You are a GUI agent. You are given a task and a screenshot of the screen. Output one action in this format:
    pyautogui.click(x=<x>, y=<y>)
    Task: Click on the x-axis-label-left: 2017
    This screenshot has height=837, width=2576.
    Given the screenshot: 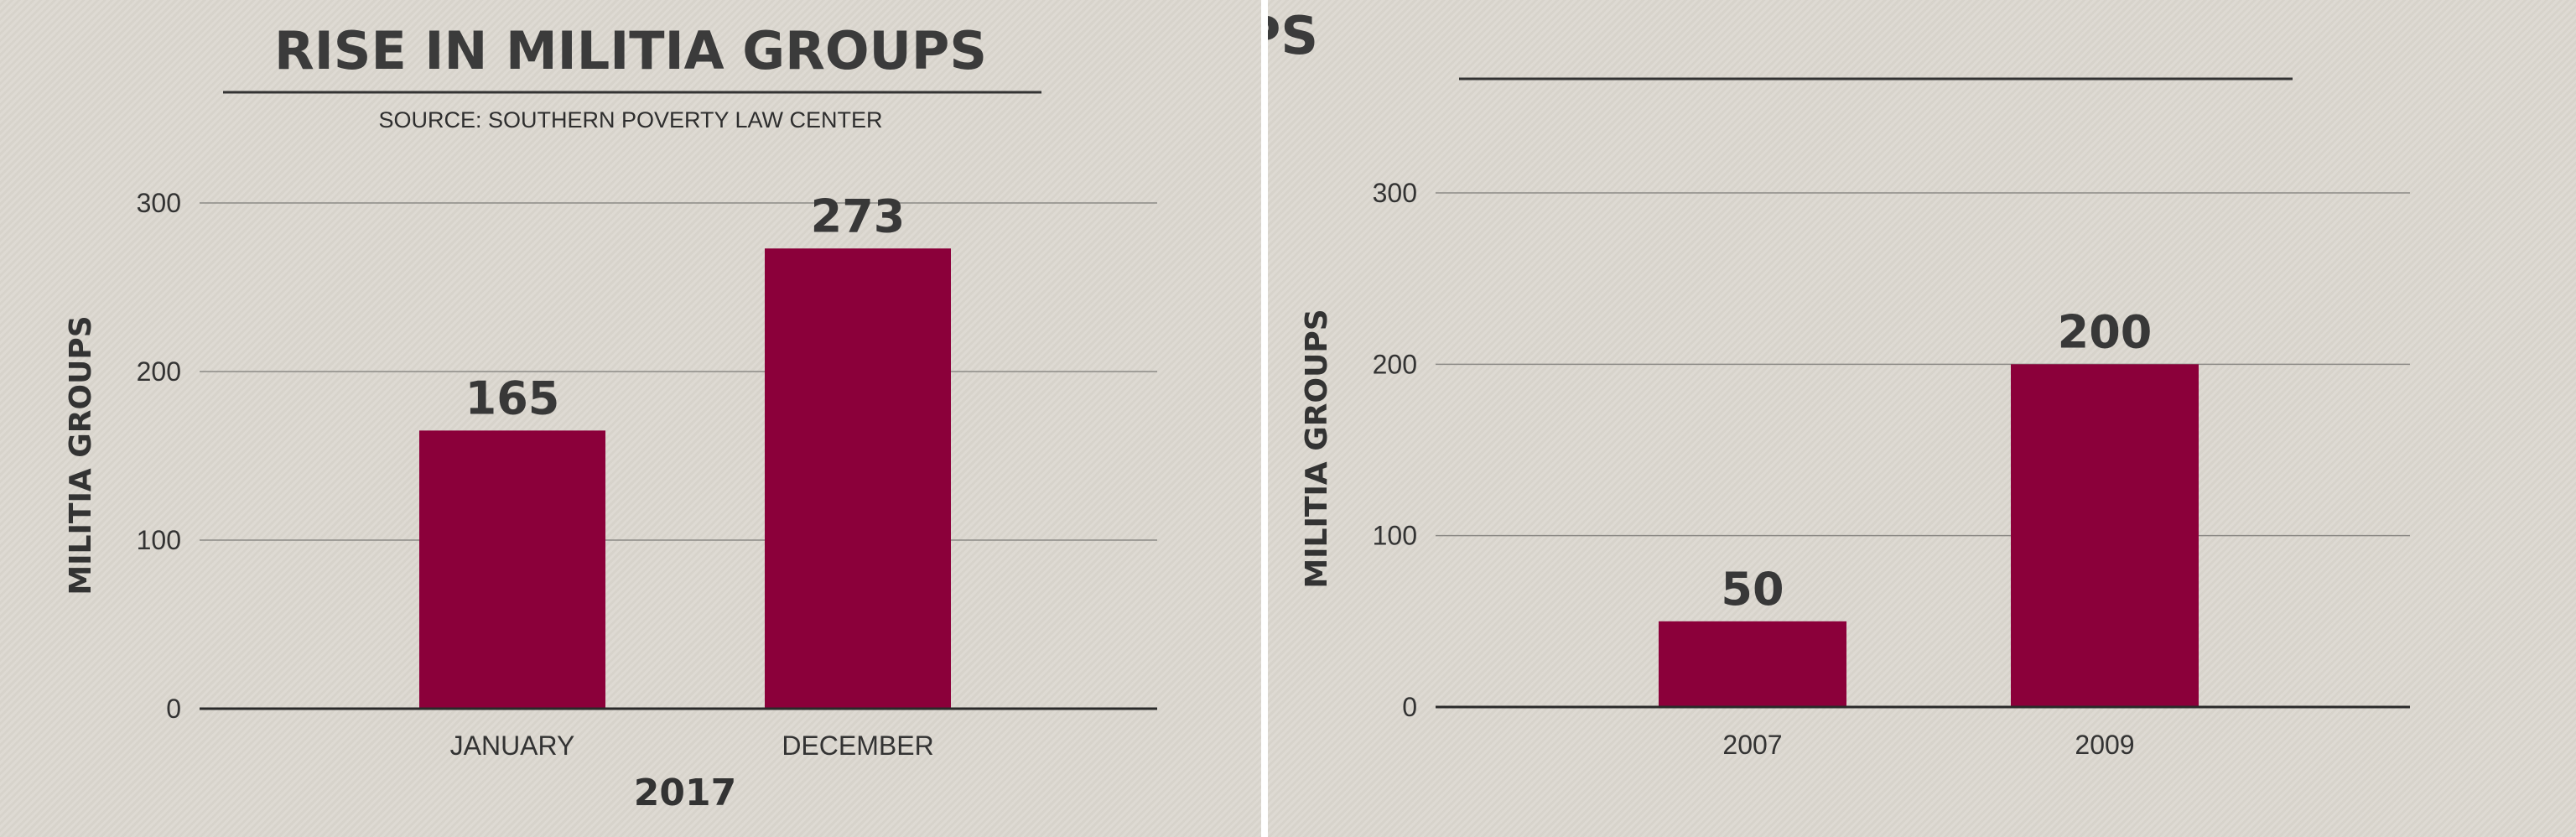 What is the action you would take?
    pyautogui.click(x=685, y=793)
    